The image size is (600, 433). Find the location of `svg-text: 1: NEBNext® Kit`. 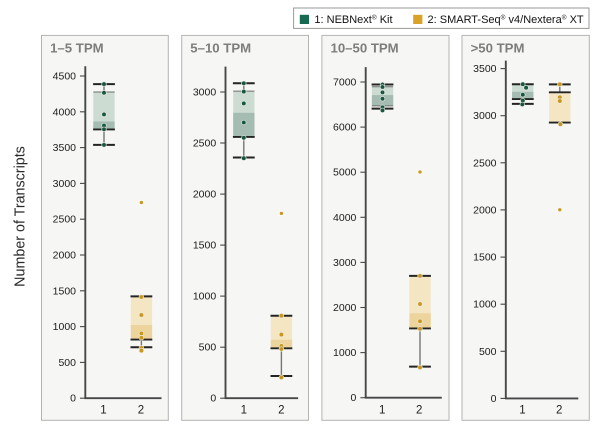

svg-text: 1: NEBNext® Kit is located at coordinates (353, 20).